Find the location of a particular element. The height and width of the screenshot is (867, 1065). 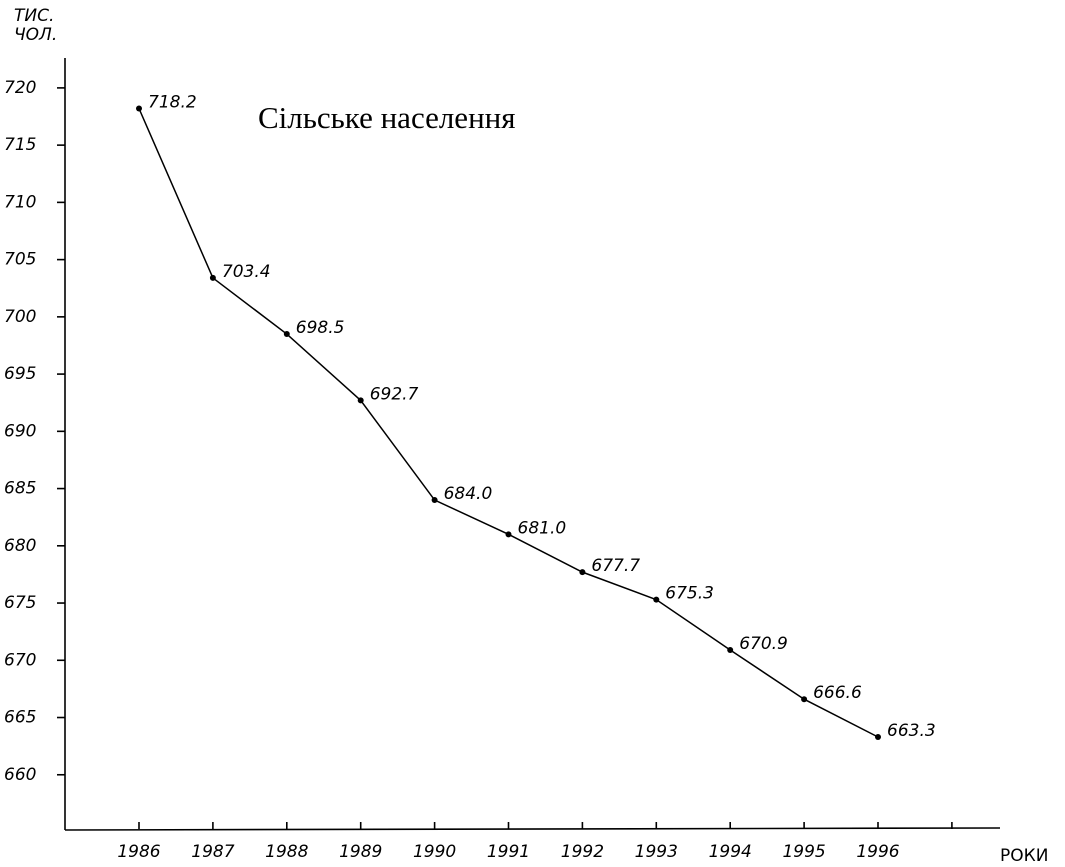

x-tick-label: 1992 is located at coordinates (582, 852).